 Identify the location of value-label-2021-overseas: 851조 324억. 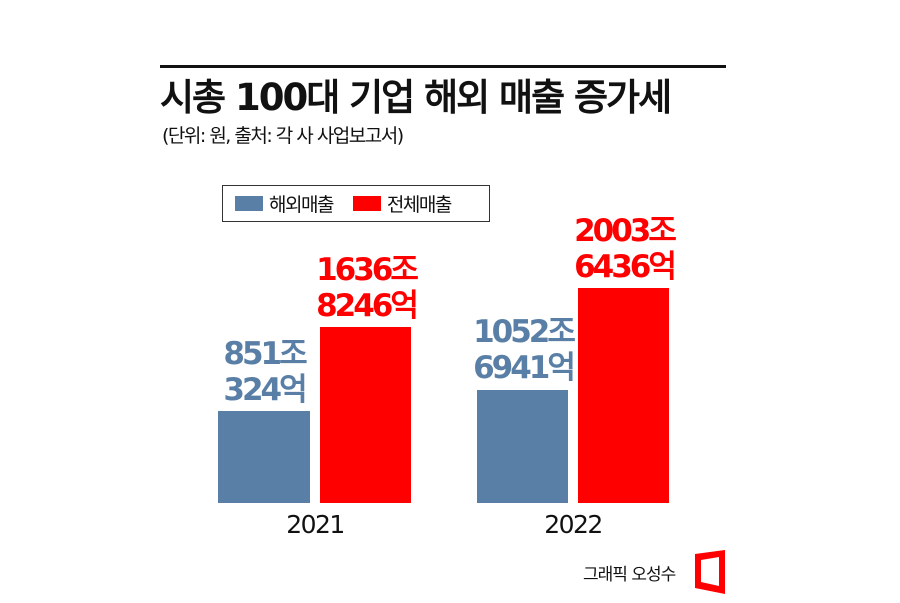
(264, 372).